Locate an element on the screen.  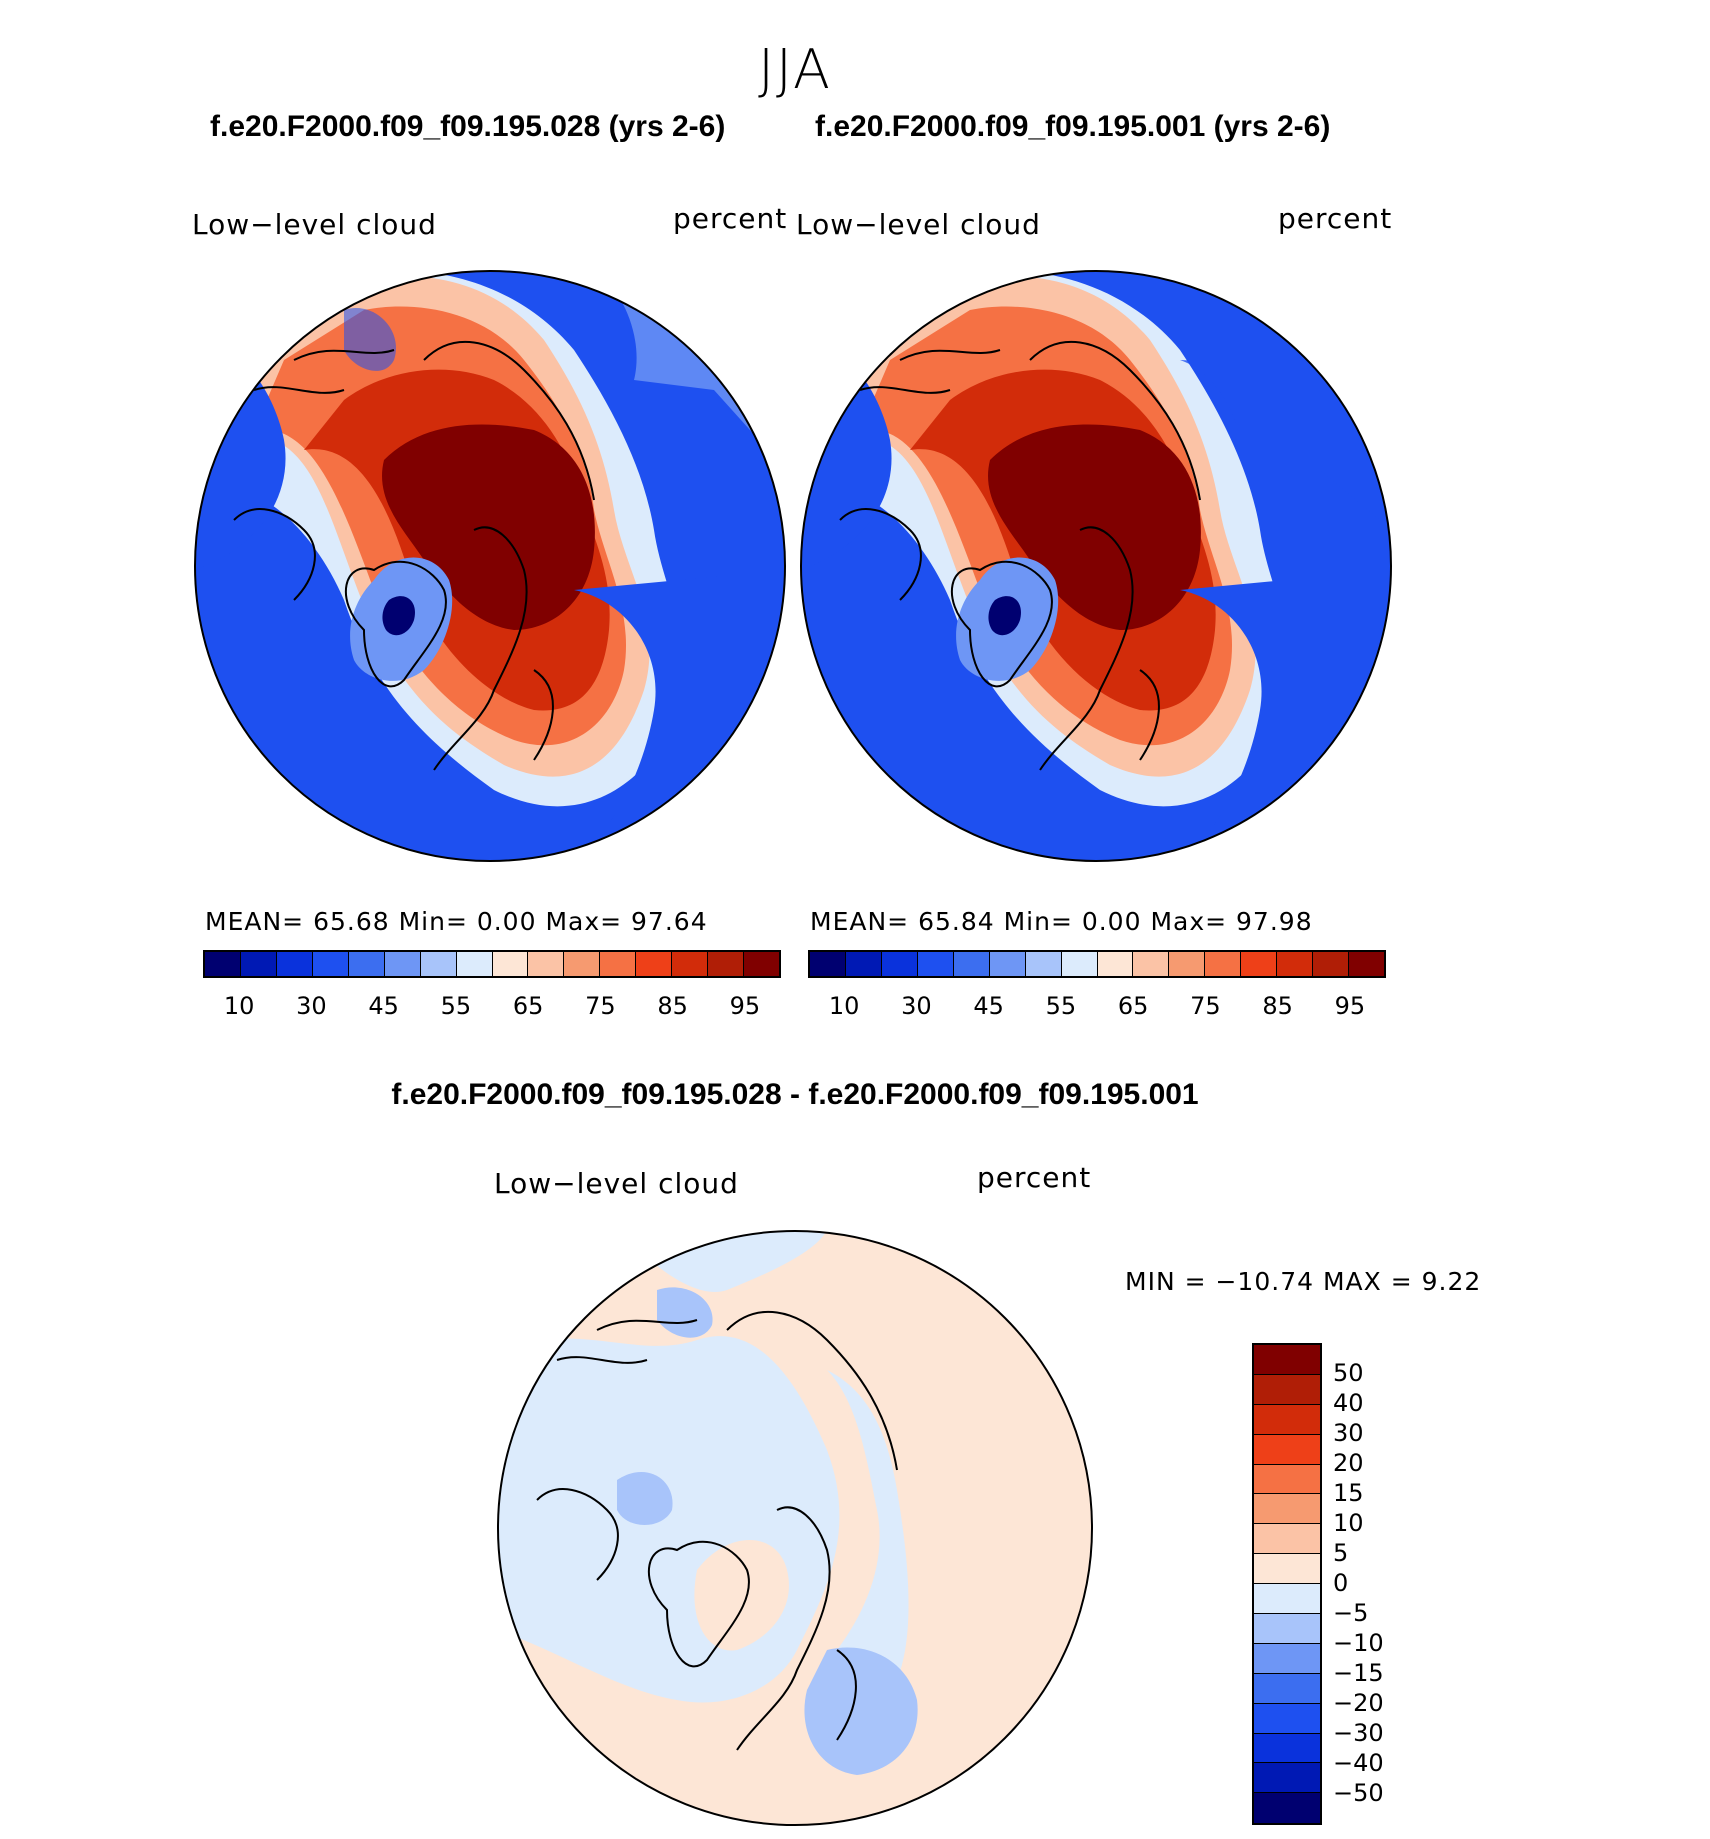
colorbar-tick-label: 50 is located at coordinates (1348, 1373).